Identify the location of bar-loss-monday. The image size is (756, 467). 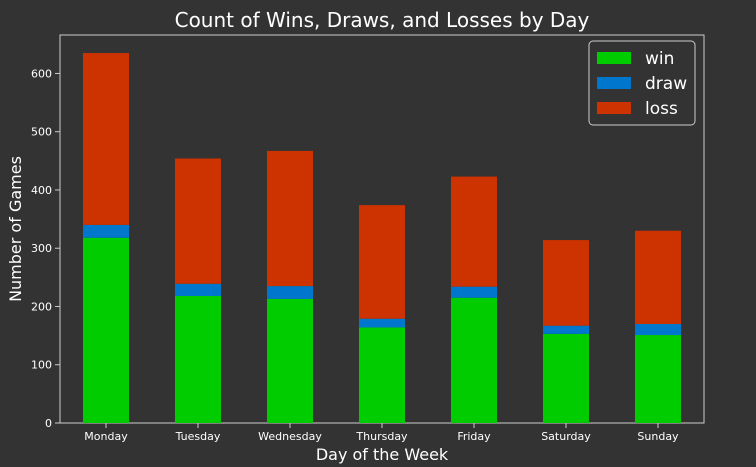
(106, 139).